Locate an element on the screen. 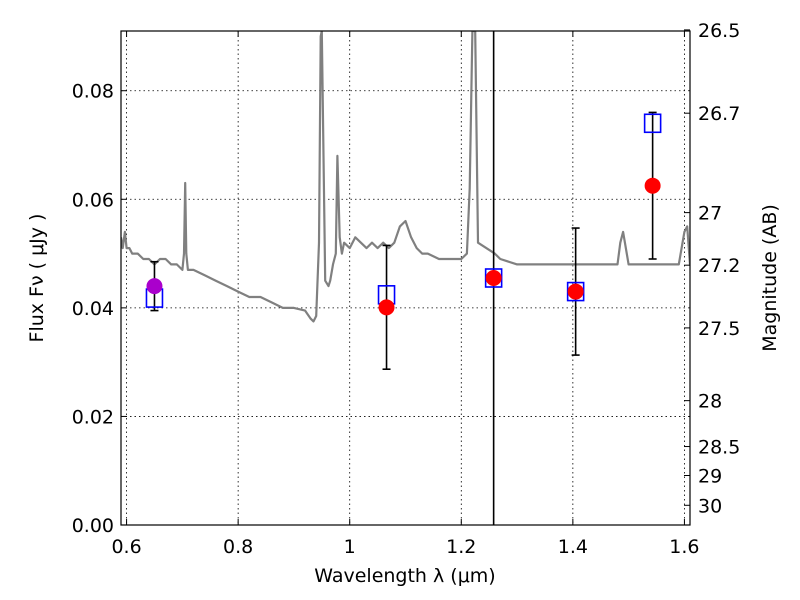  x-tick-label: 1.6 is located at coordinates (684, 547).